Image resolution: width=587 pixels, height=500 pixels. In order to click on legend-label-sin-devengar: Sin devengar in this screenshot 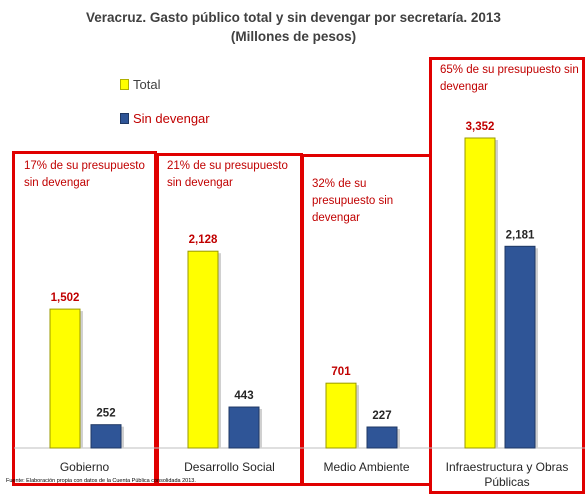, I will do `click(171, 118)`.